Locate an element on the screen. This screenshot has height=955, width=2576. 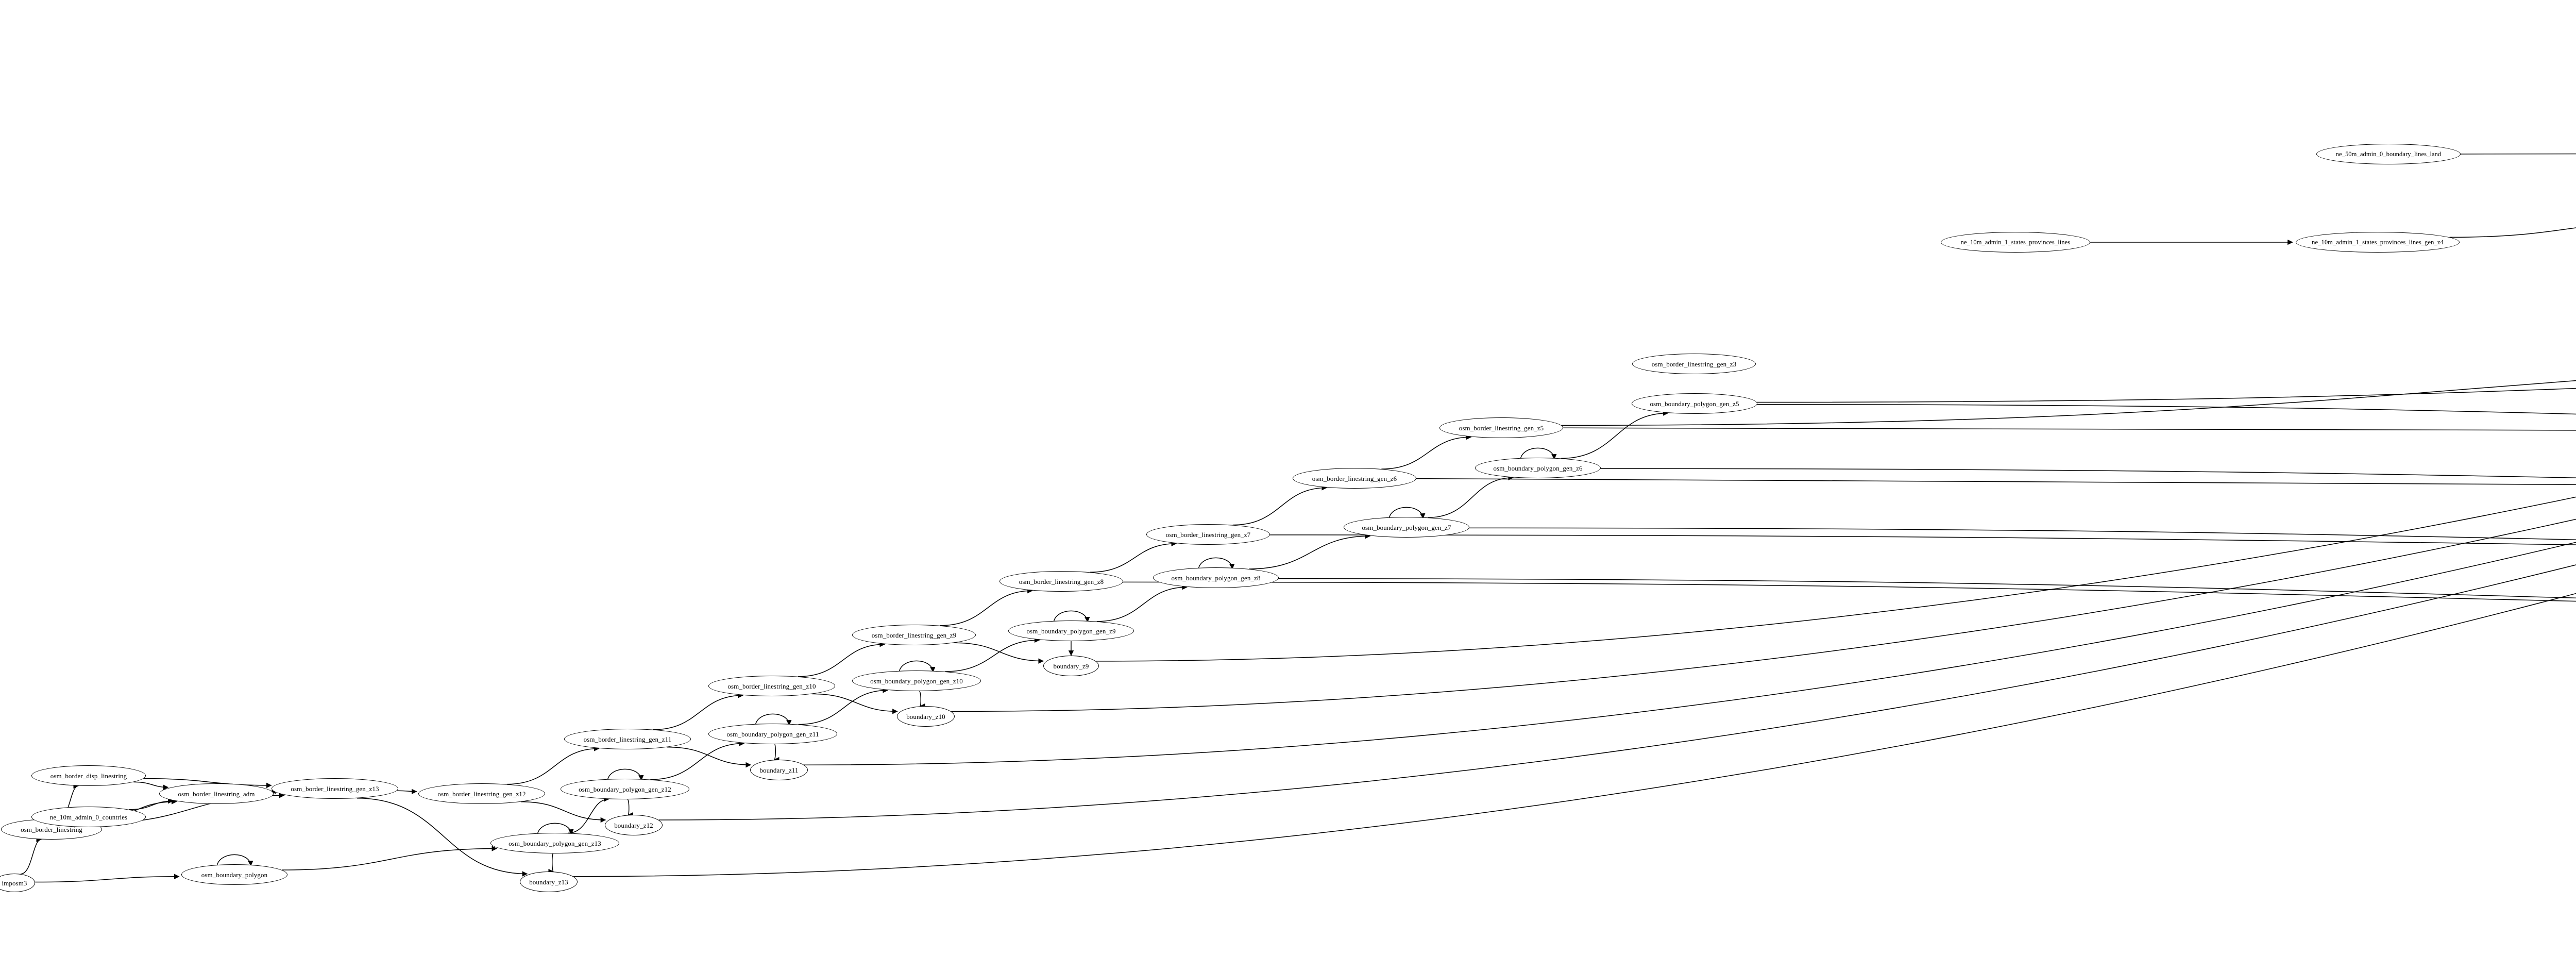
graph-node-osm_boundary_polygon_gen_z13: osm_boundary_polygon_gen_z13 is located at coordinates (554, 843).